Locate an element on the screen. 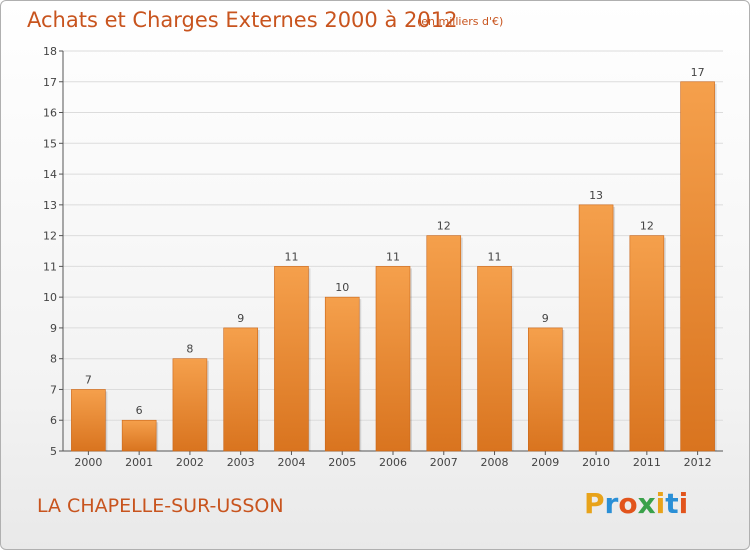  bar-2012 is located at coordinates (697, 266).